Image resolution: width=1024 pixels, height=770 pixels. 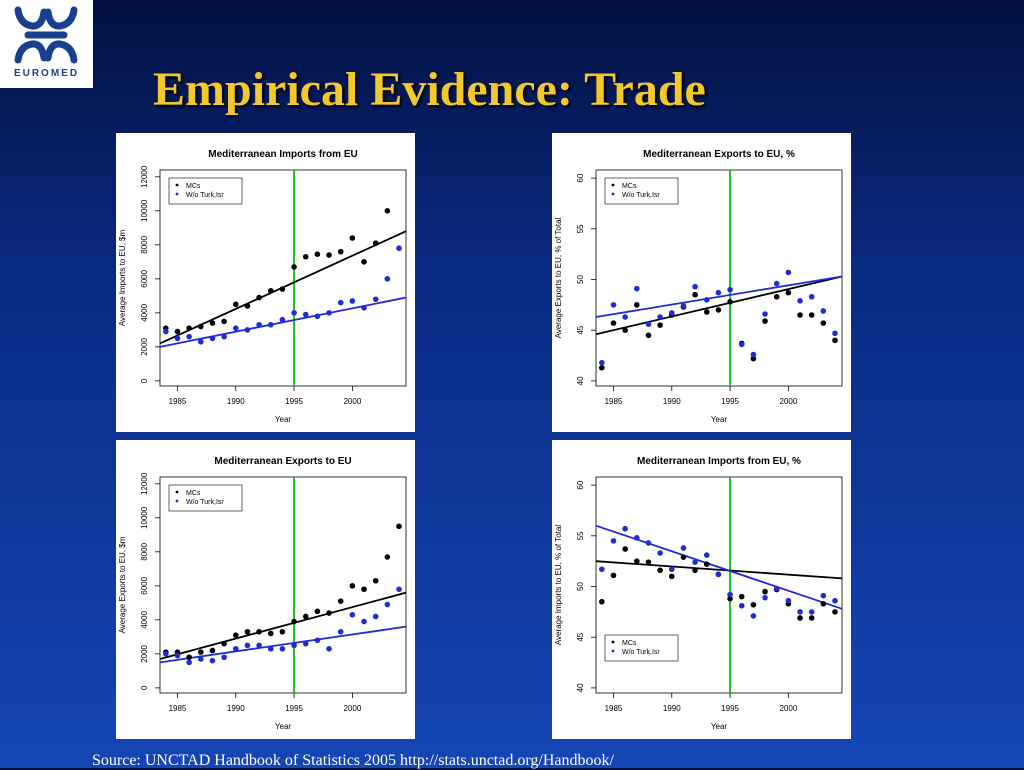 I want to click on y-tick-label: 4000, so click(x=144, y=619).